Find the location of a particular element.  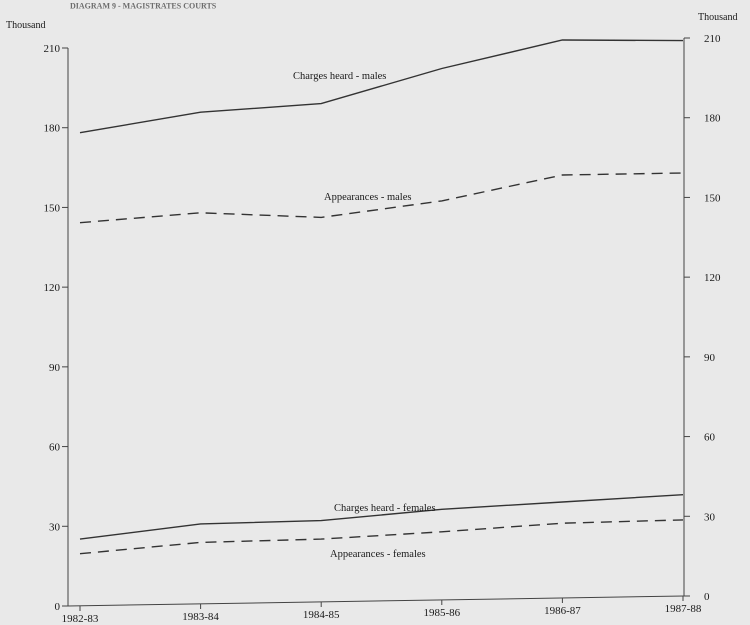

left-ytick-label: 210 is located at coordinates (52, 49).